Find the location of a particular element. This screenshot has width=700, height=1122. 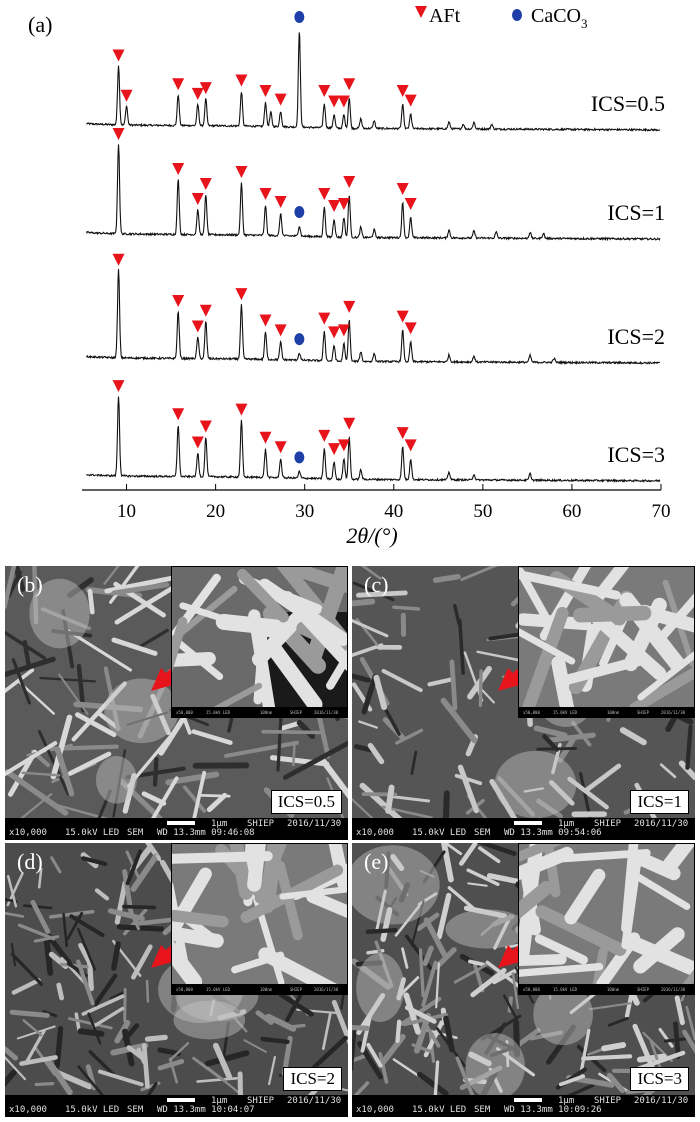

sem-info-wd: WD 13.3mm 10:09:26 is located at coordinates (553, 1110).